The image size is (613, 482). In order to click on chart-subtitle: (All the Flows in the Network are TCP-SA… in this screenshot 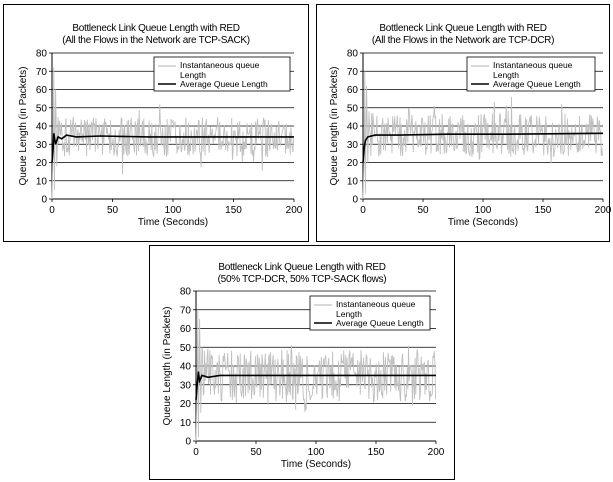, I will do `click(156, 40)`.